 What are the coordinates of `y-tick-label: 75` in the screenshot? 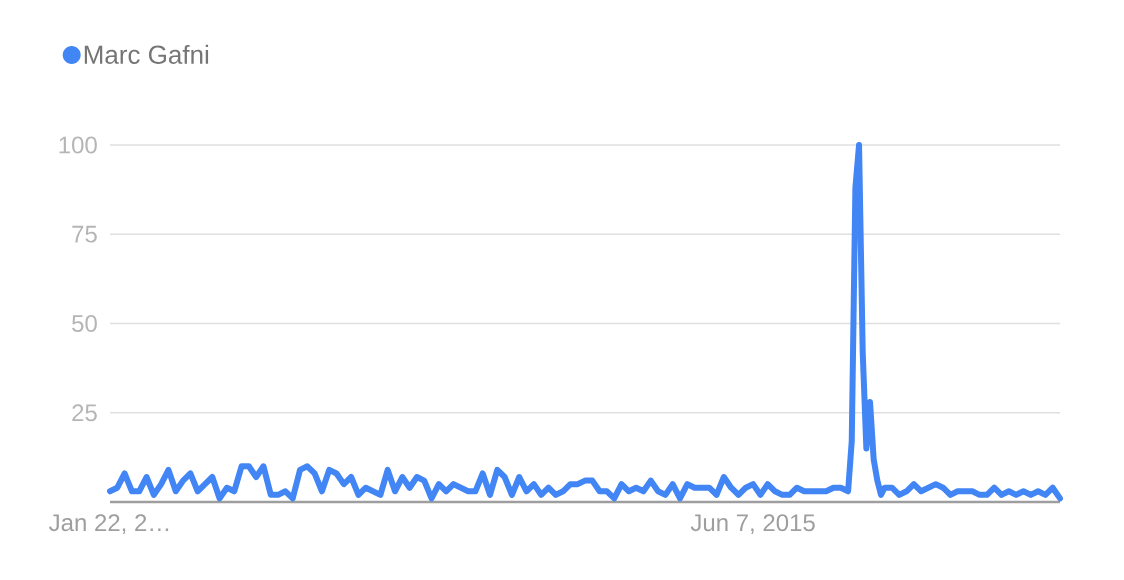 It's located at (84, 234).